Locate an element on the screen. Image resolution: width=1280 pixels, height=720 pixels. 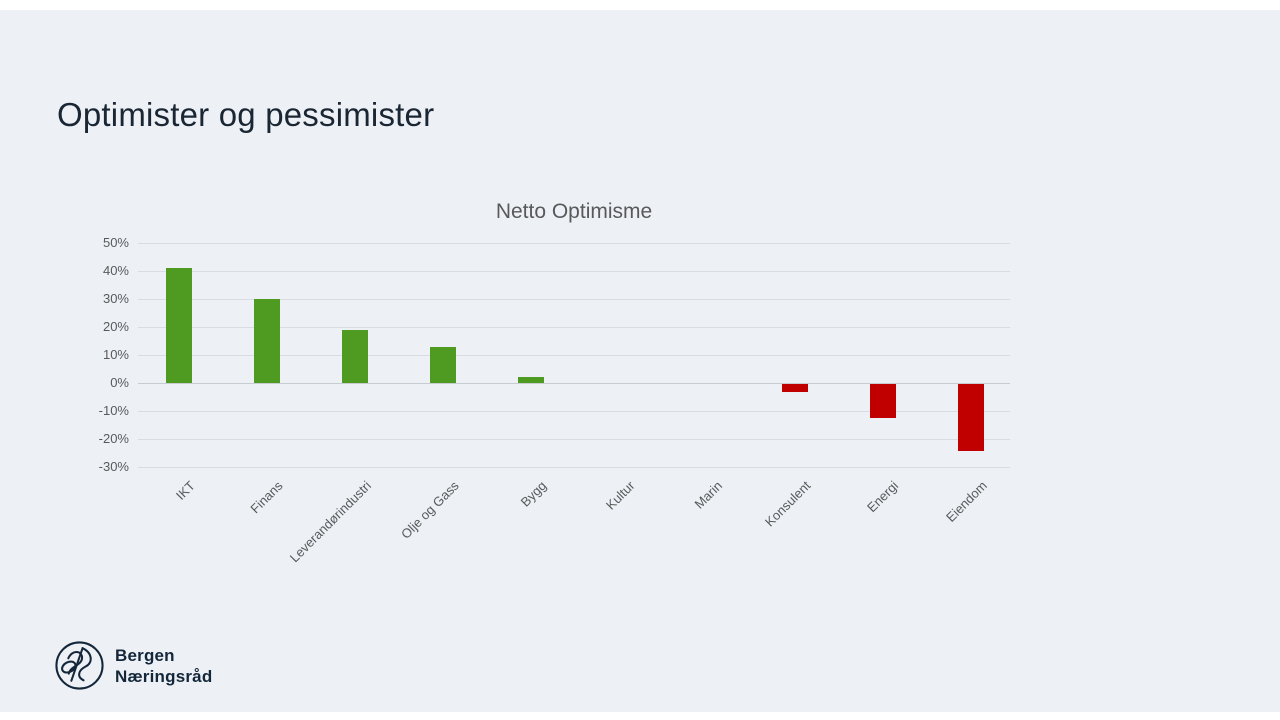
x-axis-category-label: Energi is located at coordinates (883, 497).